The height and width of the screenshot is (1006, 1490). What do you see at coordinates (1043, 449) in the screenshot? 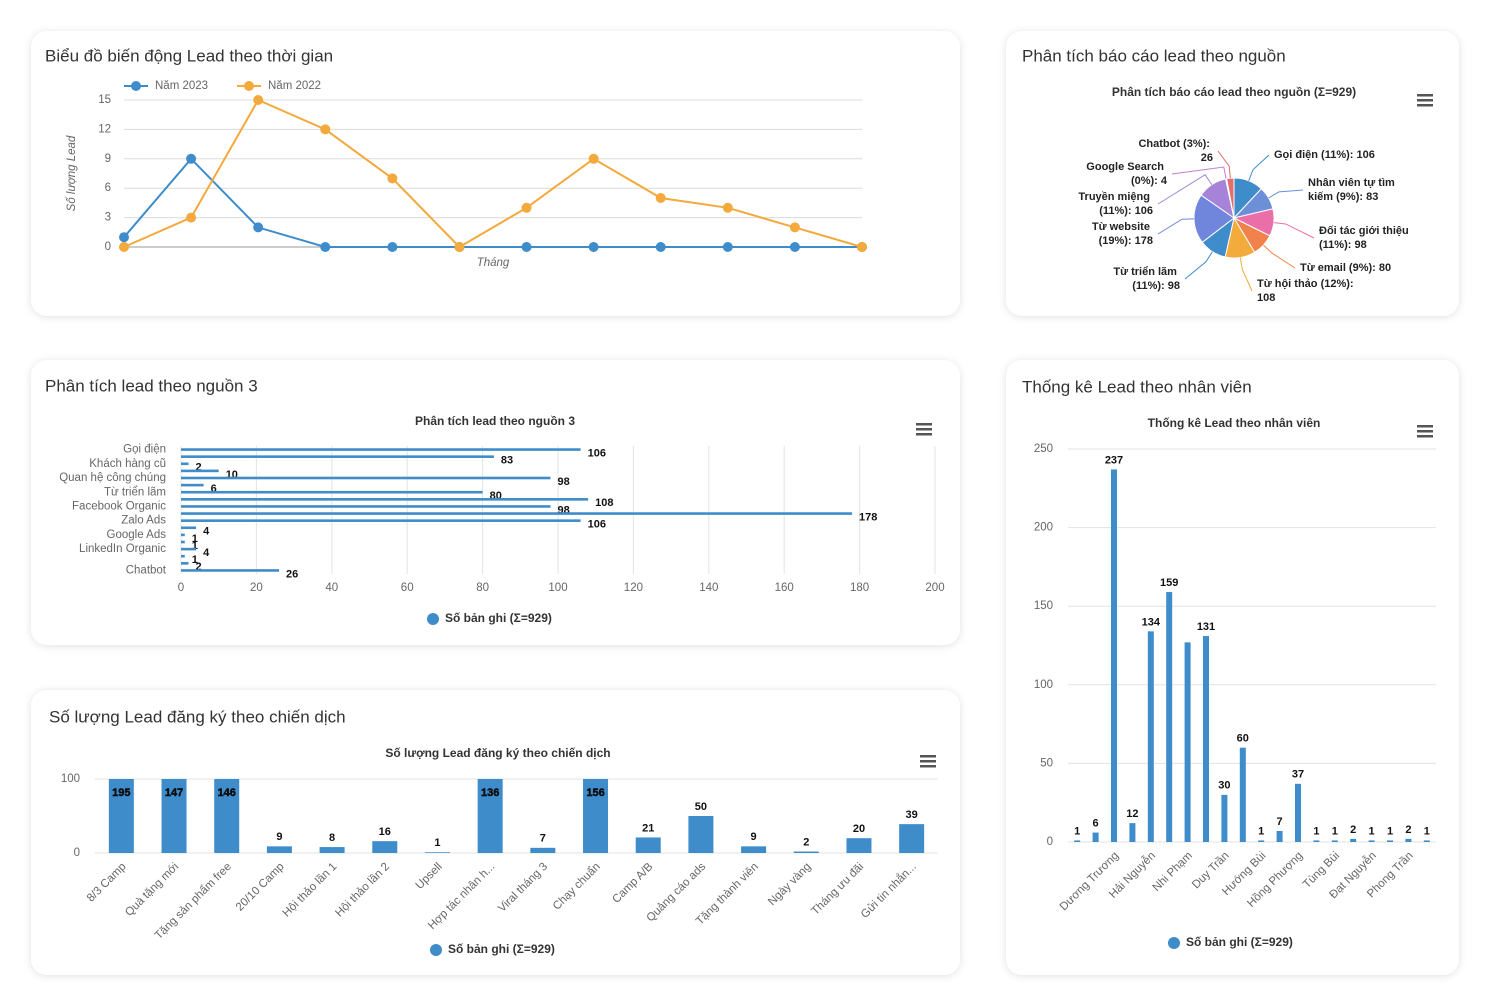
I see `y-tick-label: 250` at bounding box center [1043, 449].